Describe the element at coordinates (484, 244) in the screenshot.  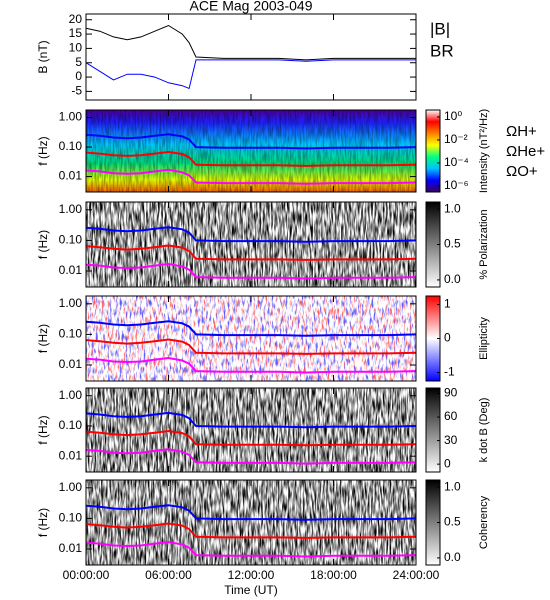
I see `colorbar-label: % Polarization` at that location.